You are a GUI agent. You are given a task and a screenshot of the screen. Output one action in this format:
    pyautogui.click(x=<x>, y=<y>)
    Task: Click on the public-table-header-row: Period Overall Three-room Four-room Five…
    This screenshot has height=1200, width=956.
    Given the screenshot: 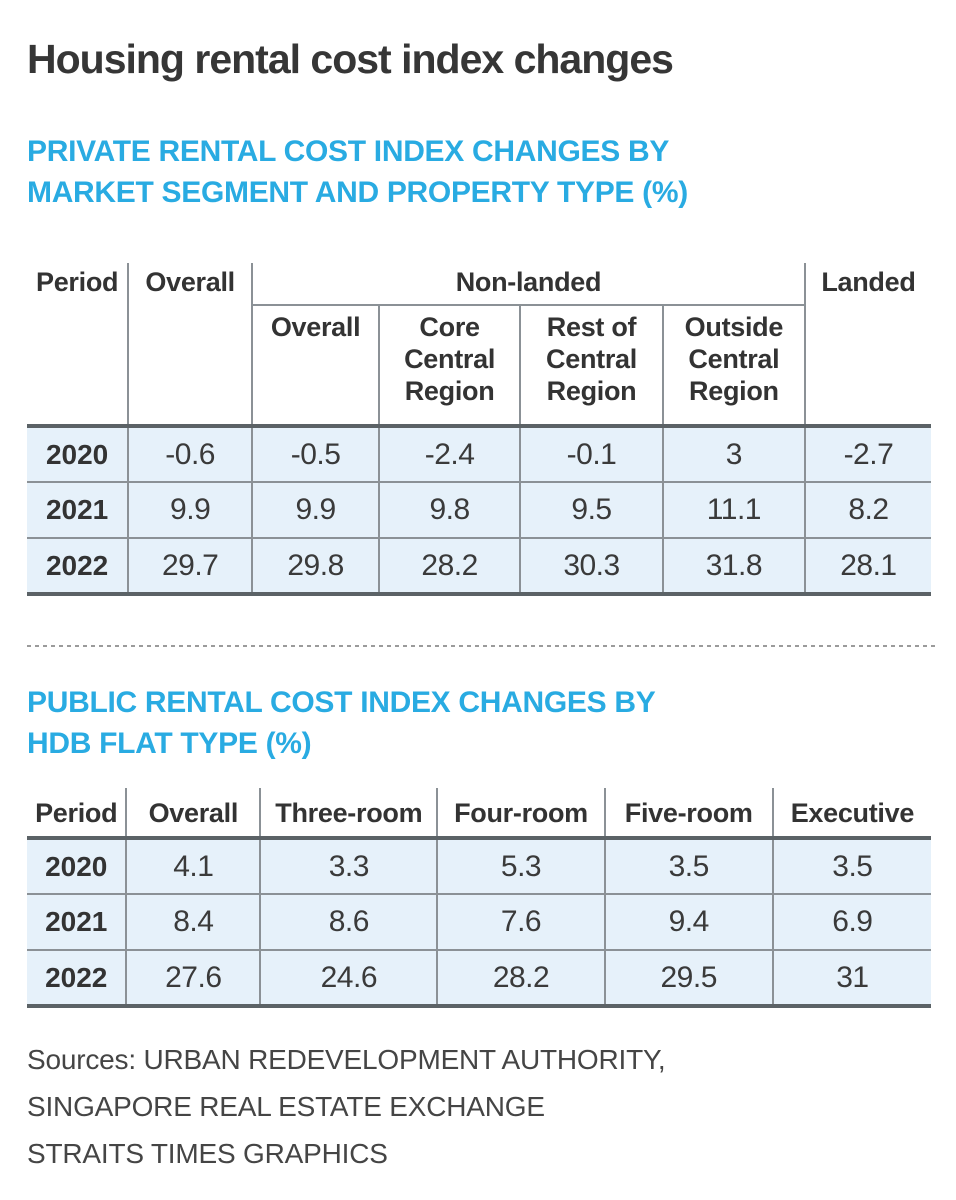 What is the action you would take?
    pyautogui.click(x=479, y=813)
    